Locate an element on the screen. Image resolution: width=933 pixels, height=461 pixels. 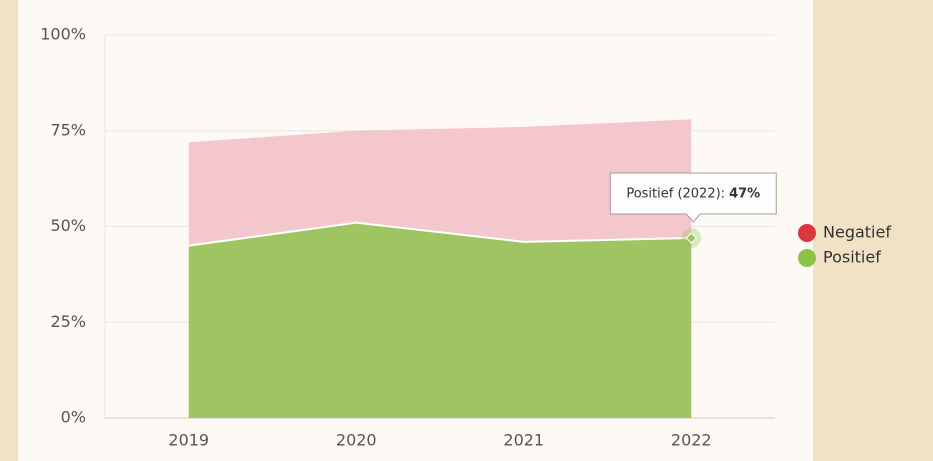
tooltip-box is located at coordinates (693, 197).